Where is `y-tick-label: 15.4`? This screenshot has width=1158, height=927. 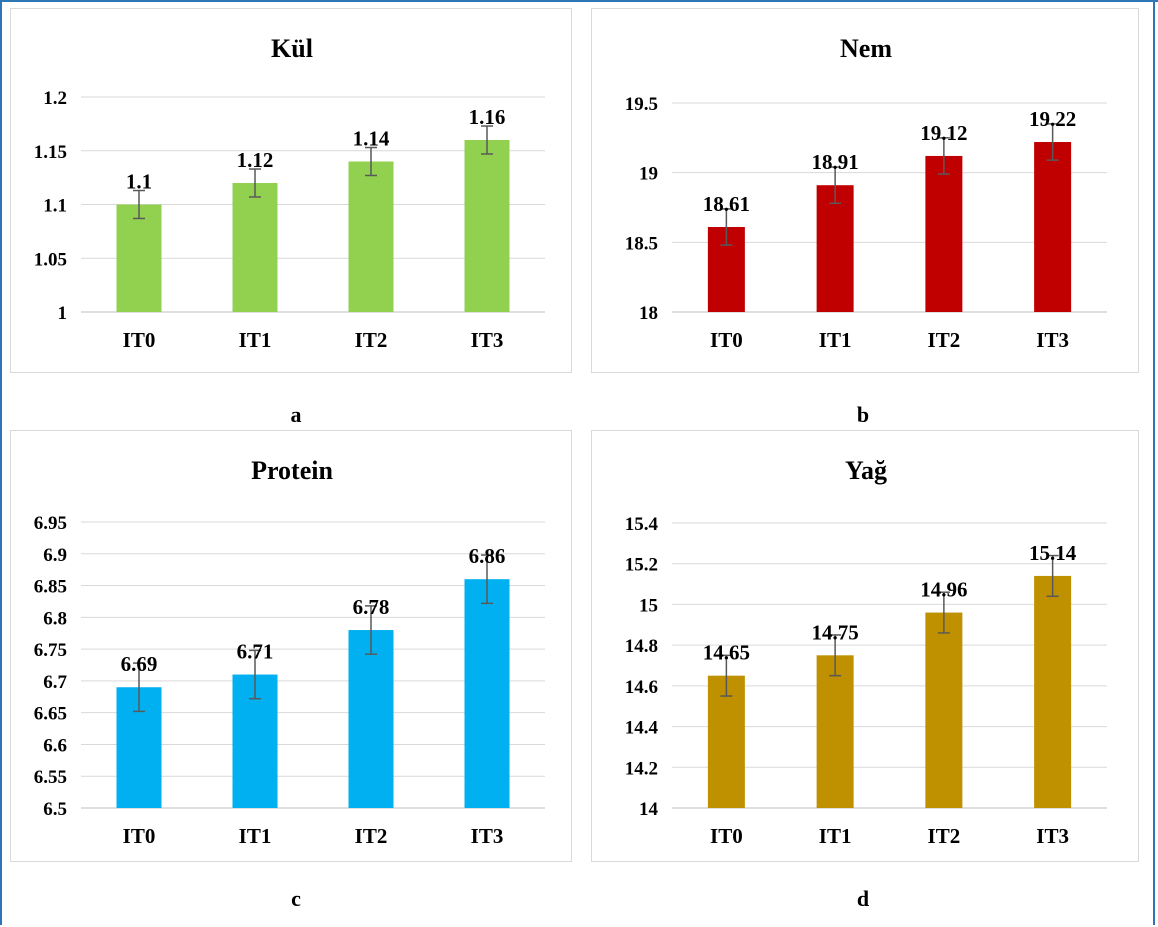 y-tick-label: 15.4 is located at coordinates (642, 524).